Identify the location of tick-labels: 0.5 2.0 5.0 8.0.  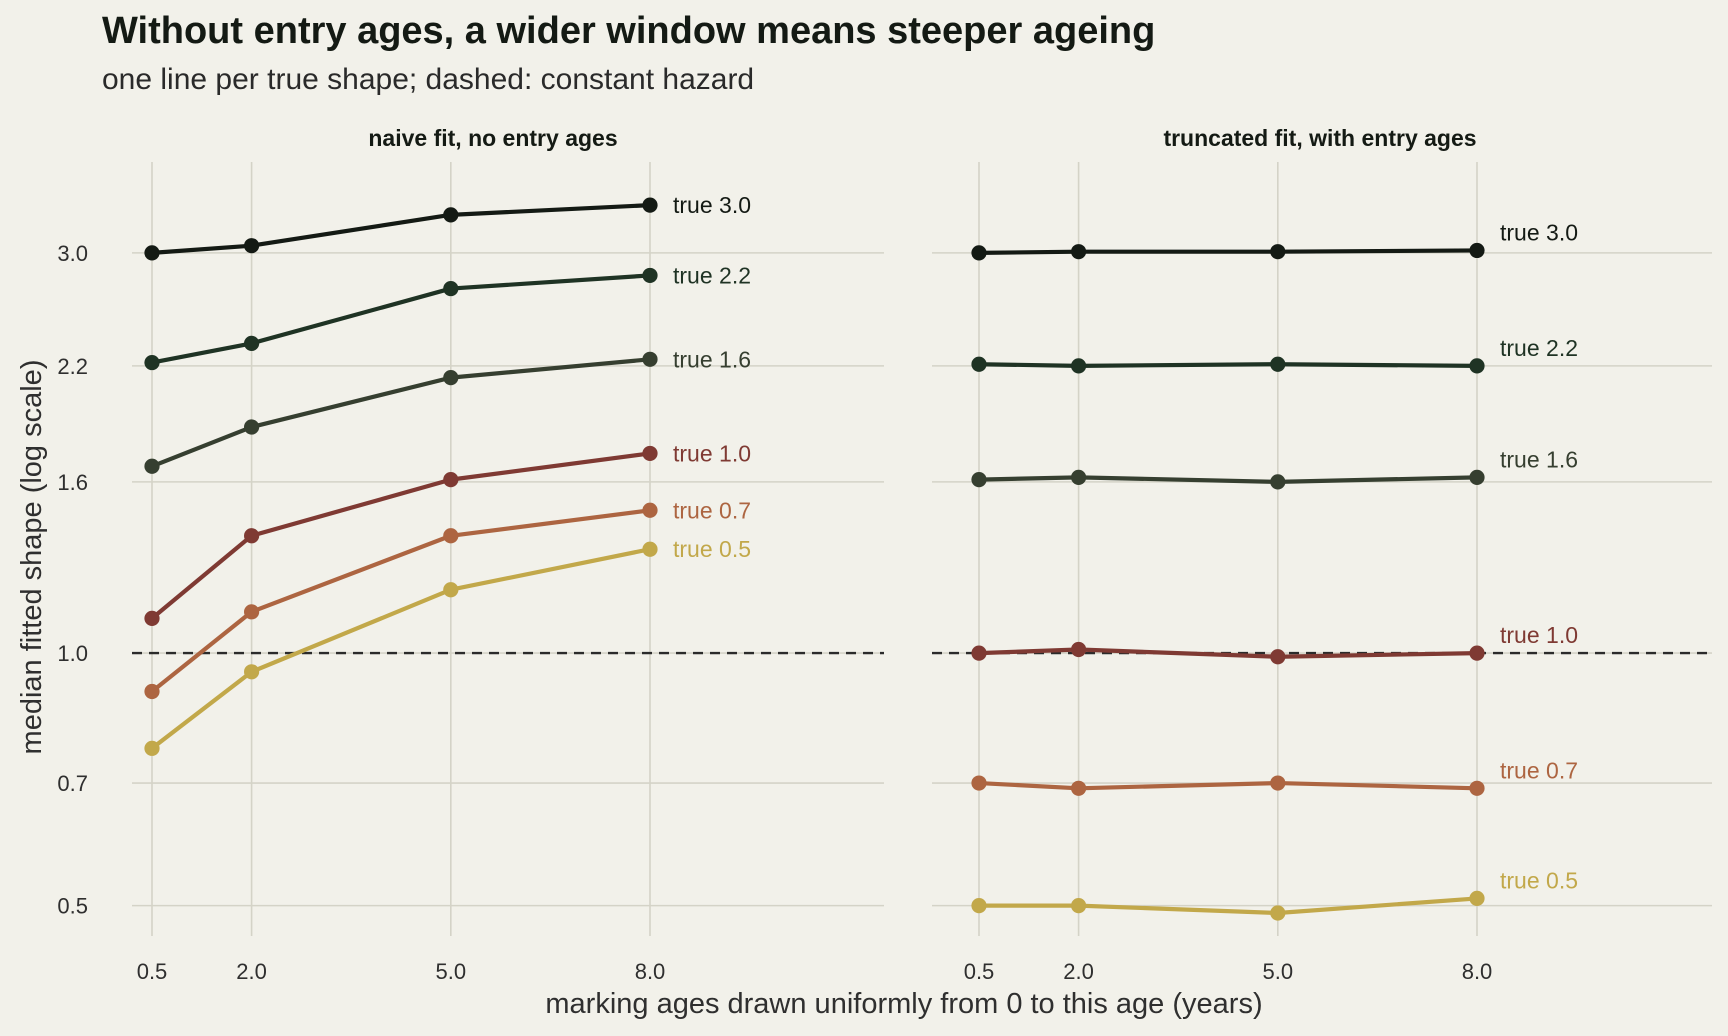
(1228, 971).